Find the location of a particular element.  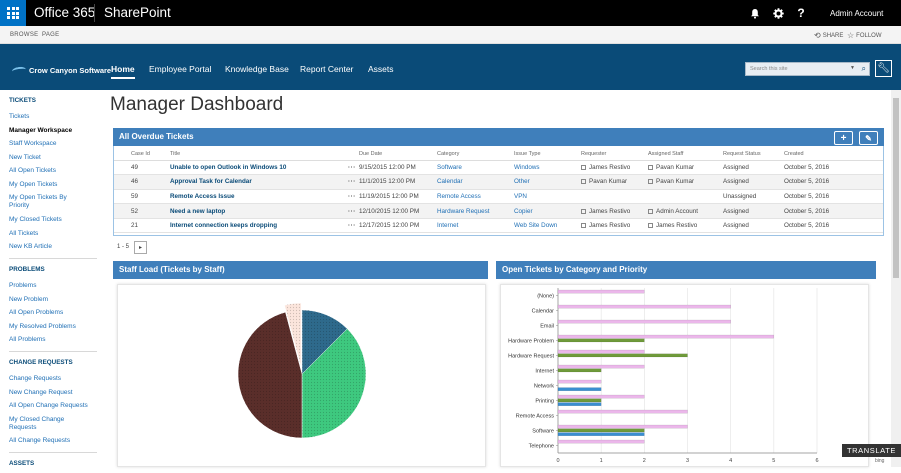

nav-link-new-change-request: New Change Request is located at coordinates (41, 392).